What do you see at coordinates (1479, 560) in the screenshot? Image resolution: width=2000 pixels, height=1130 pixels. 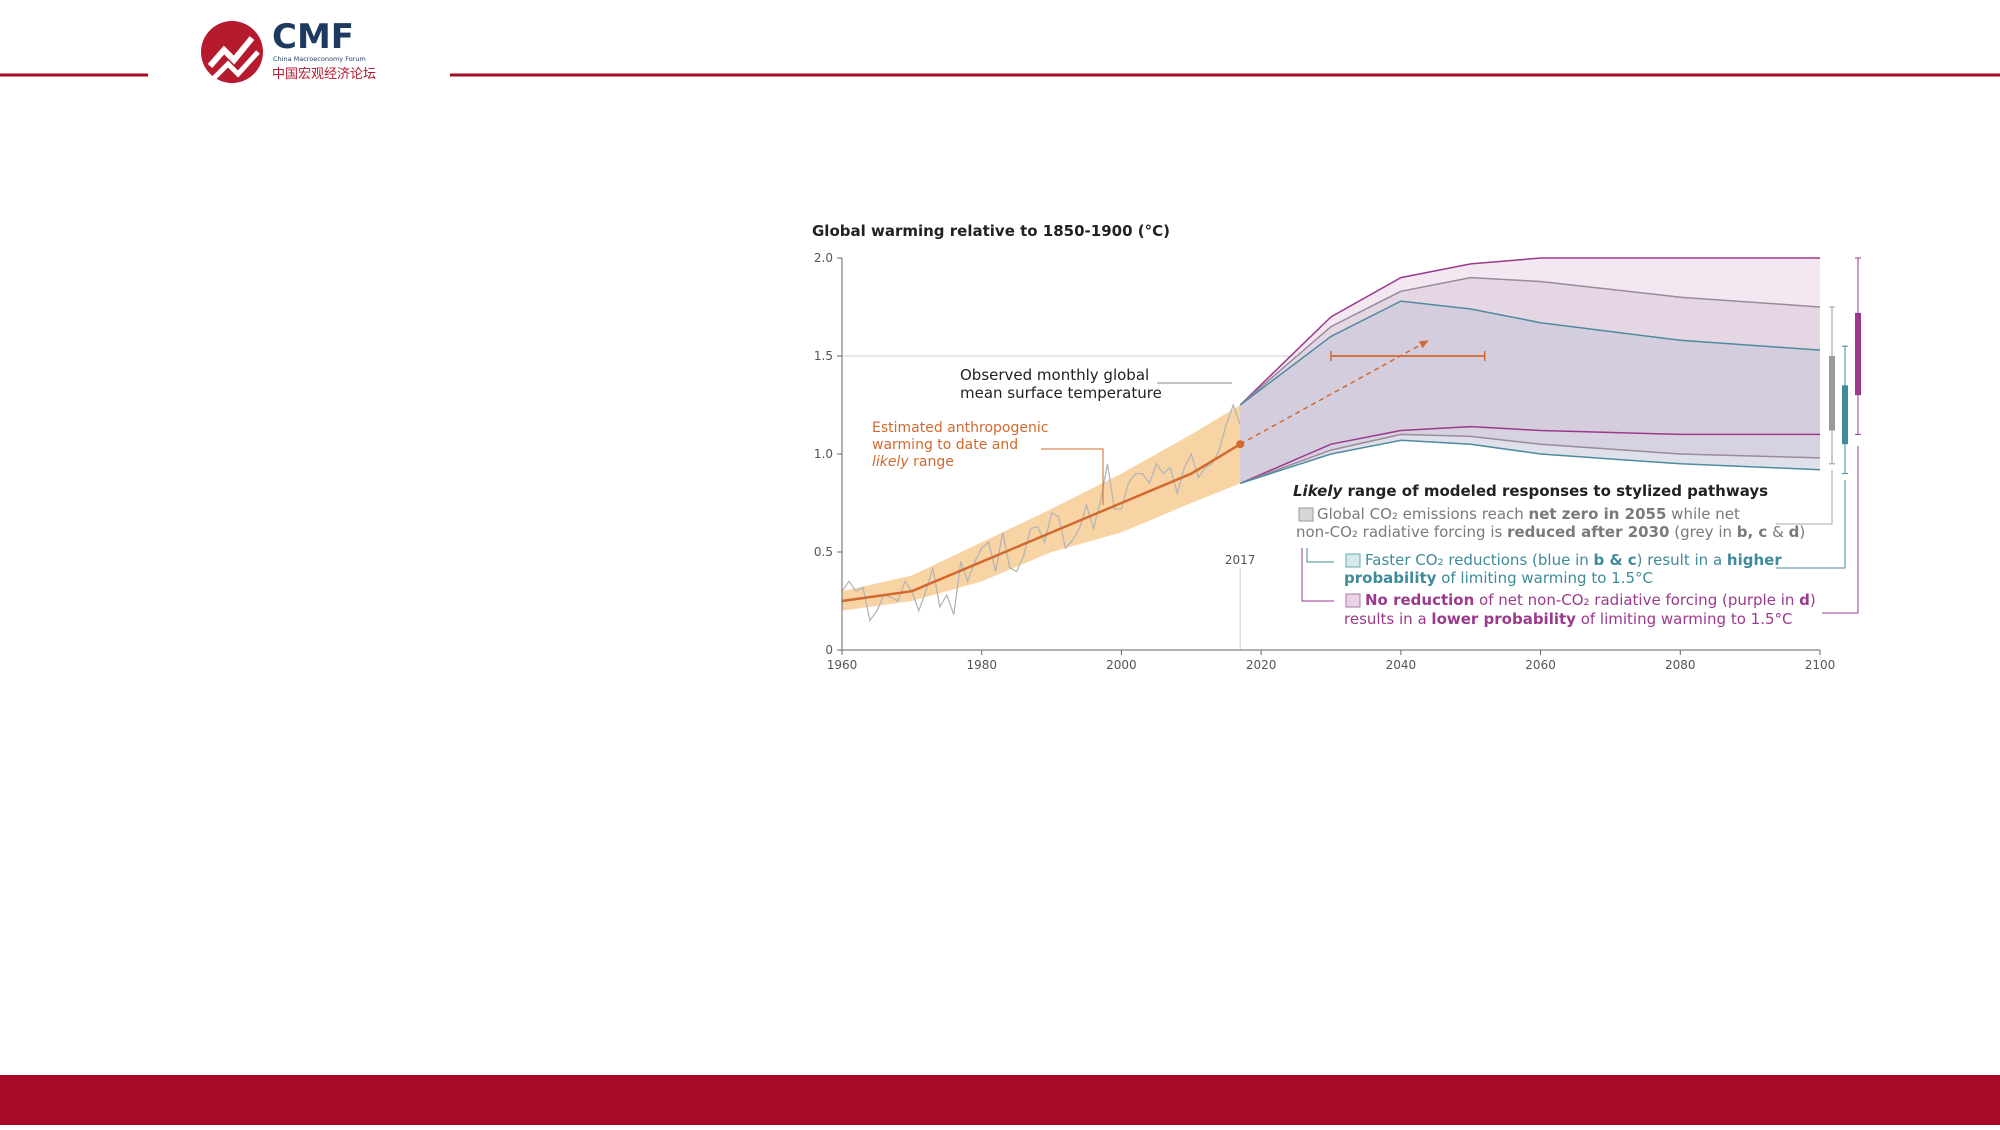 I see `legend-part: Faster CO₂ reductions (blue in` at bounding box center [1479, 560].